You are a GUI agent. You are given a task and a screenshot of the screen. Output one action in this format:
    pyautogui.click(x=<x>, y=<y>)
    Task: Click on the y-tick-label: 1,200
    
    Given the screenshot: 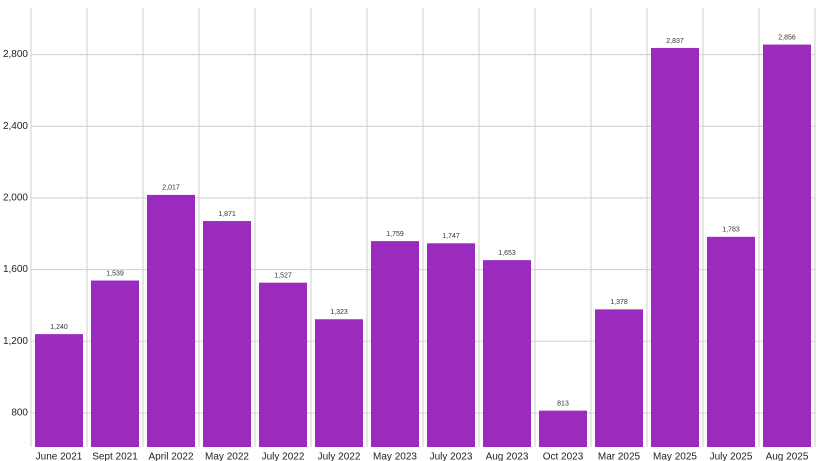 What is the action you would take?
    pyautogui.click(x=15, y=341)
    